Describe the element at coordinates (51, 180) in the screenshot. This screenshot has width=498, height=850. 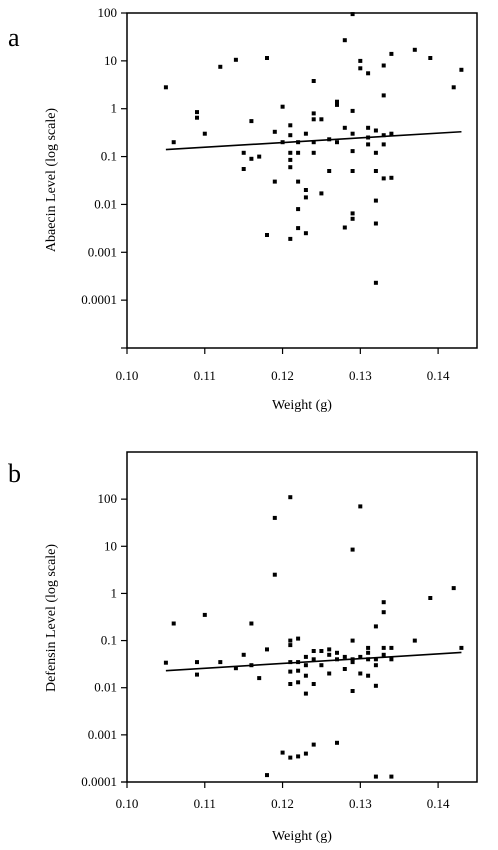
I see `panel-a-y-axis-title: Abaecin Level (log scale)` at that location.